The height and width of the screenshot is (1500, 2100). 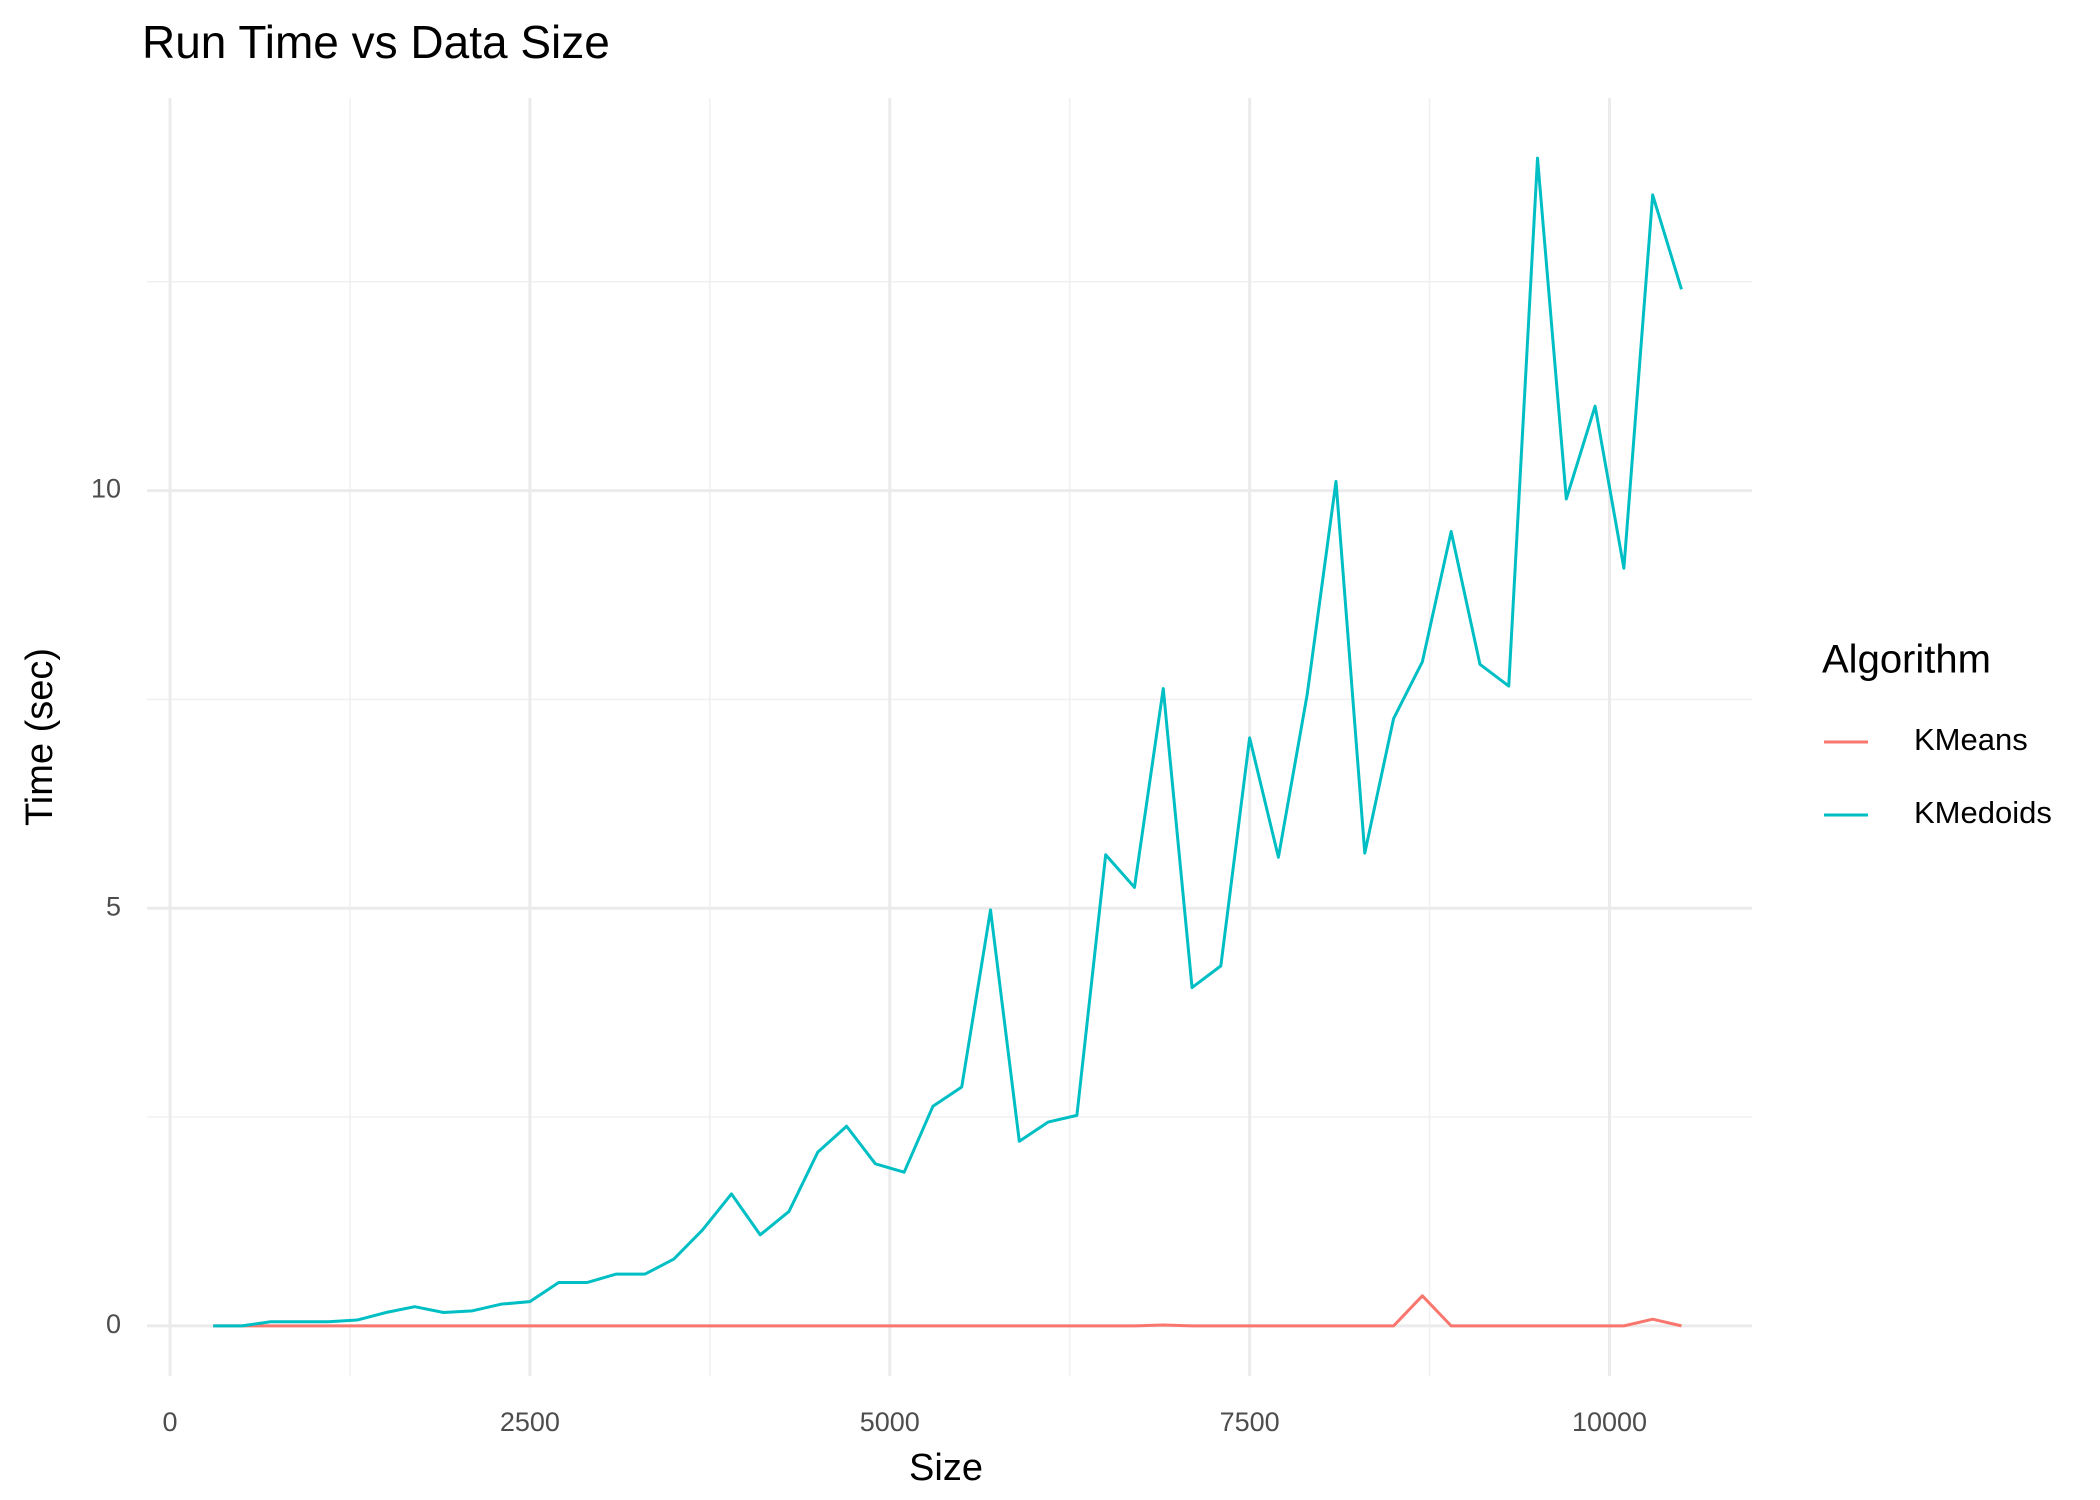 I want to click on x-tick-label: 10000, so click(x=1609, y=1422).